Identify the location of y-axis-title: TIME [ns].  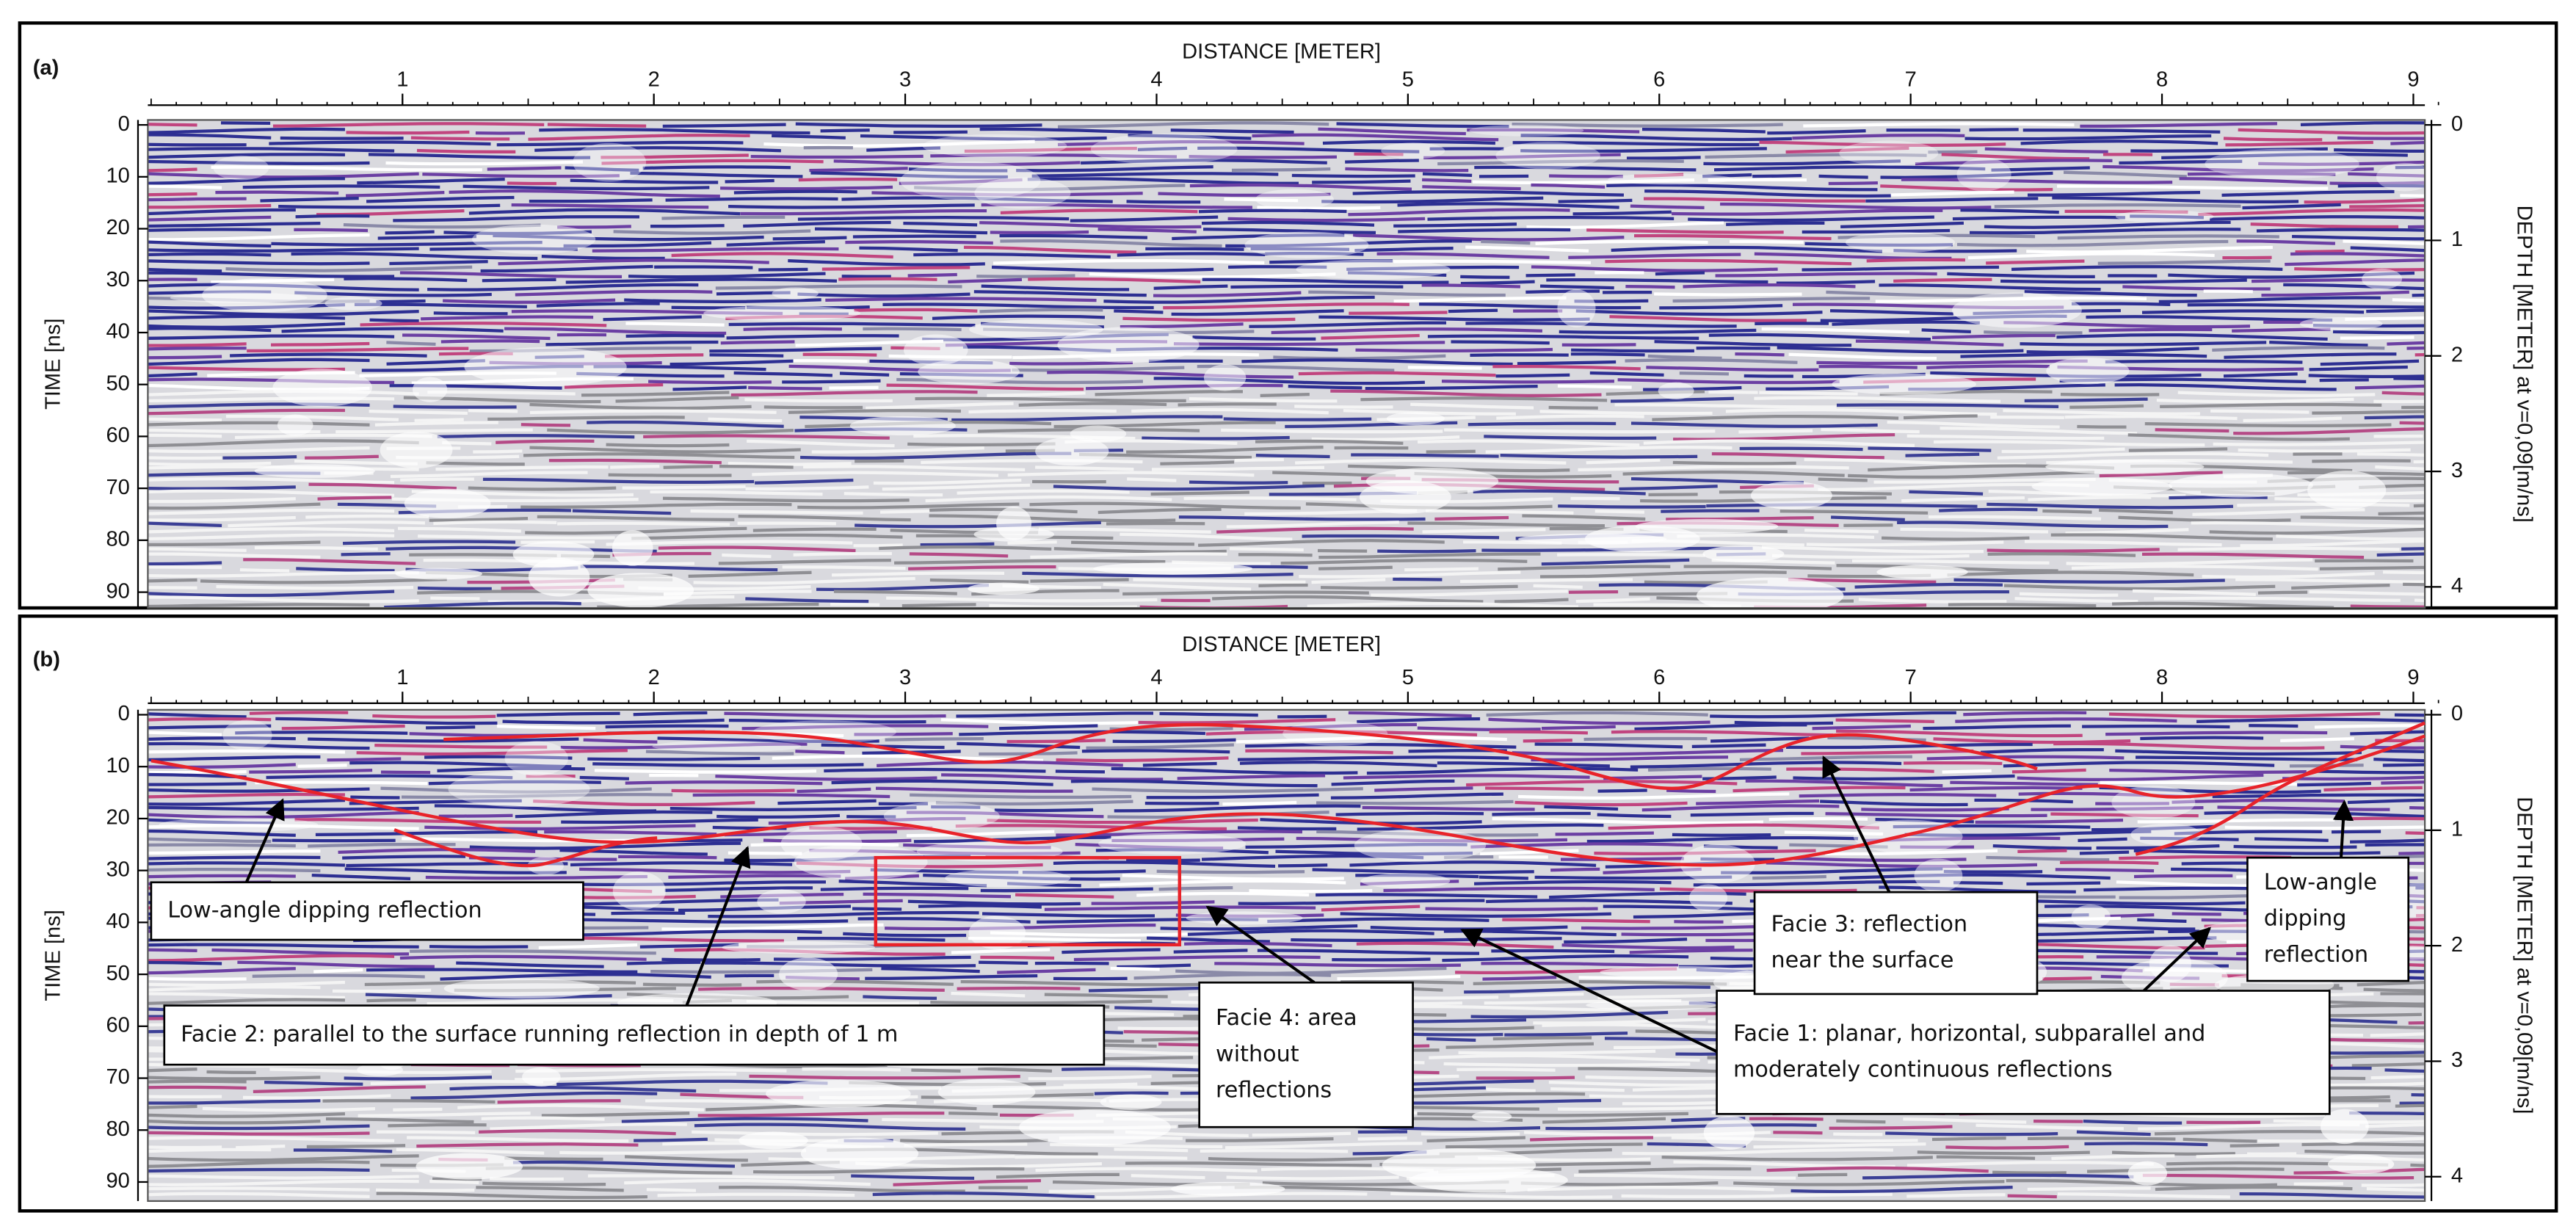
(54, 955).